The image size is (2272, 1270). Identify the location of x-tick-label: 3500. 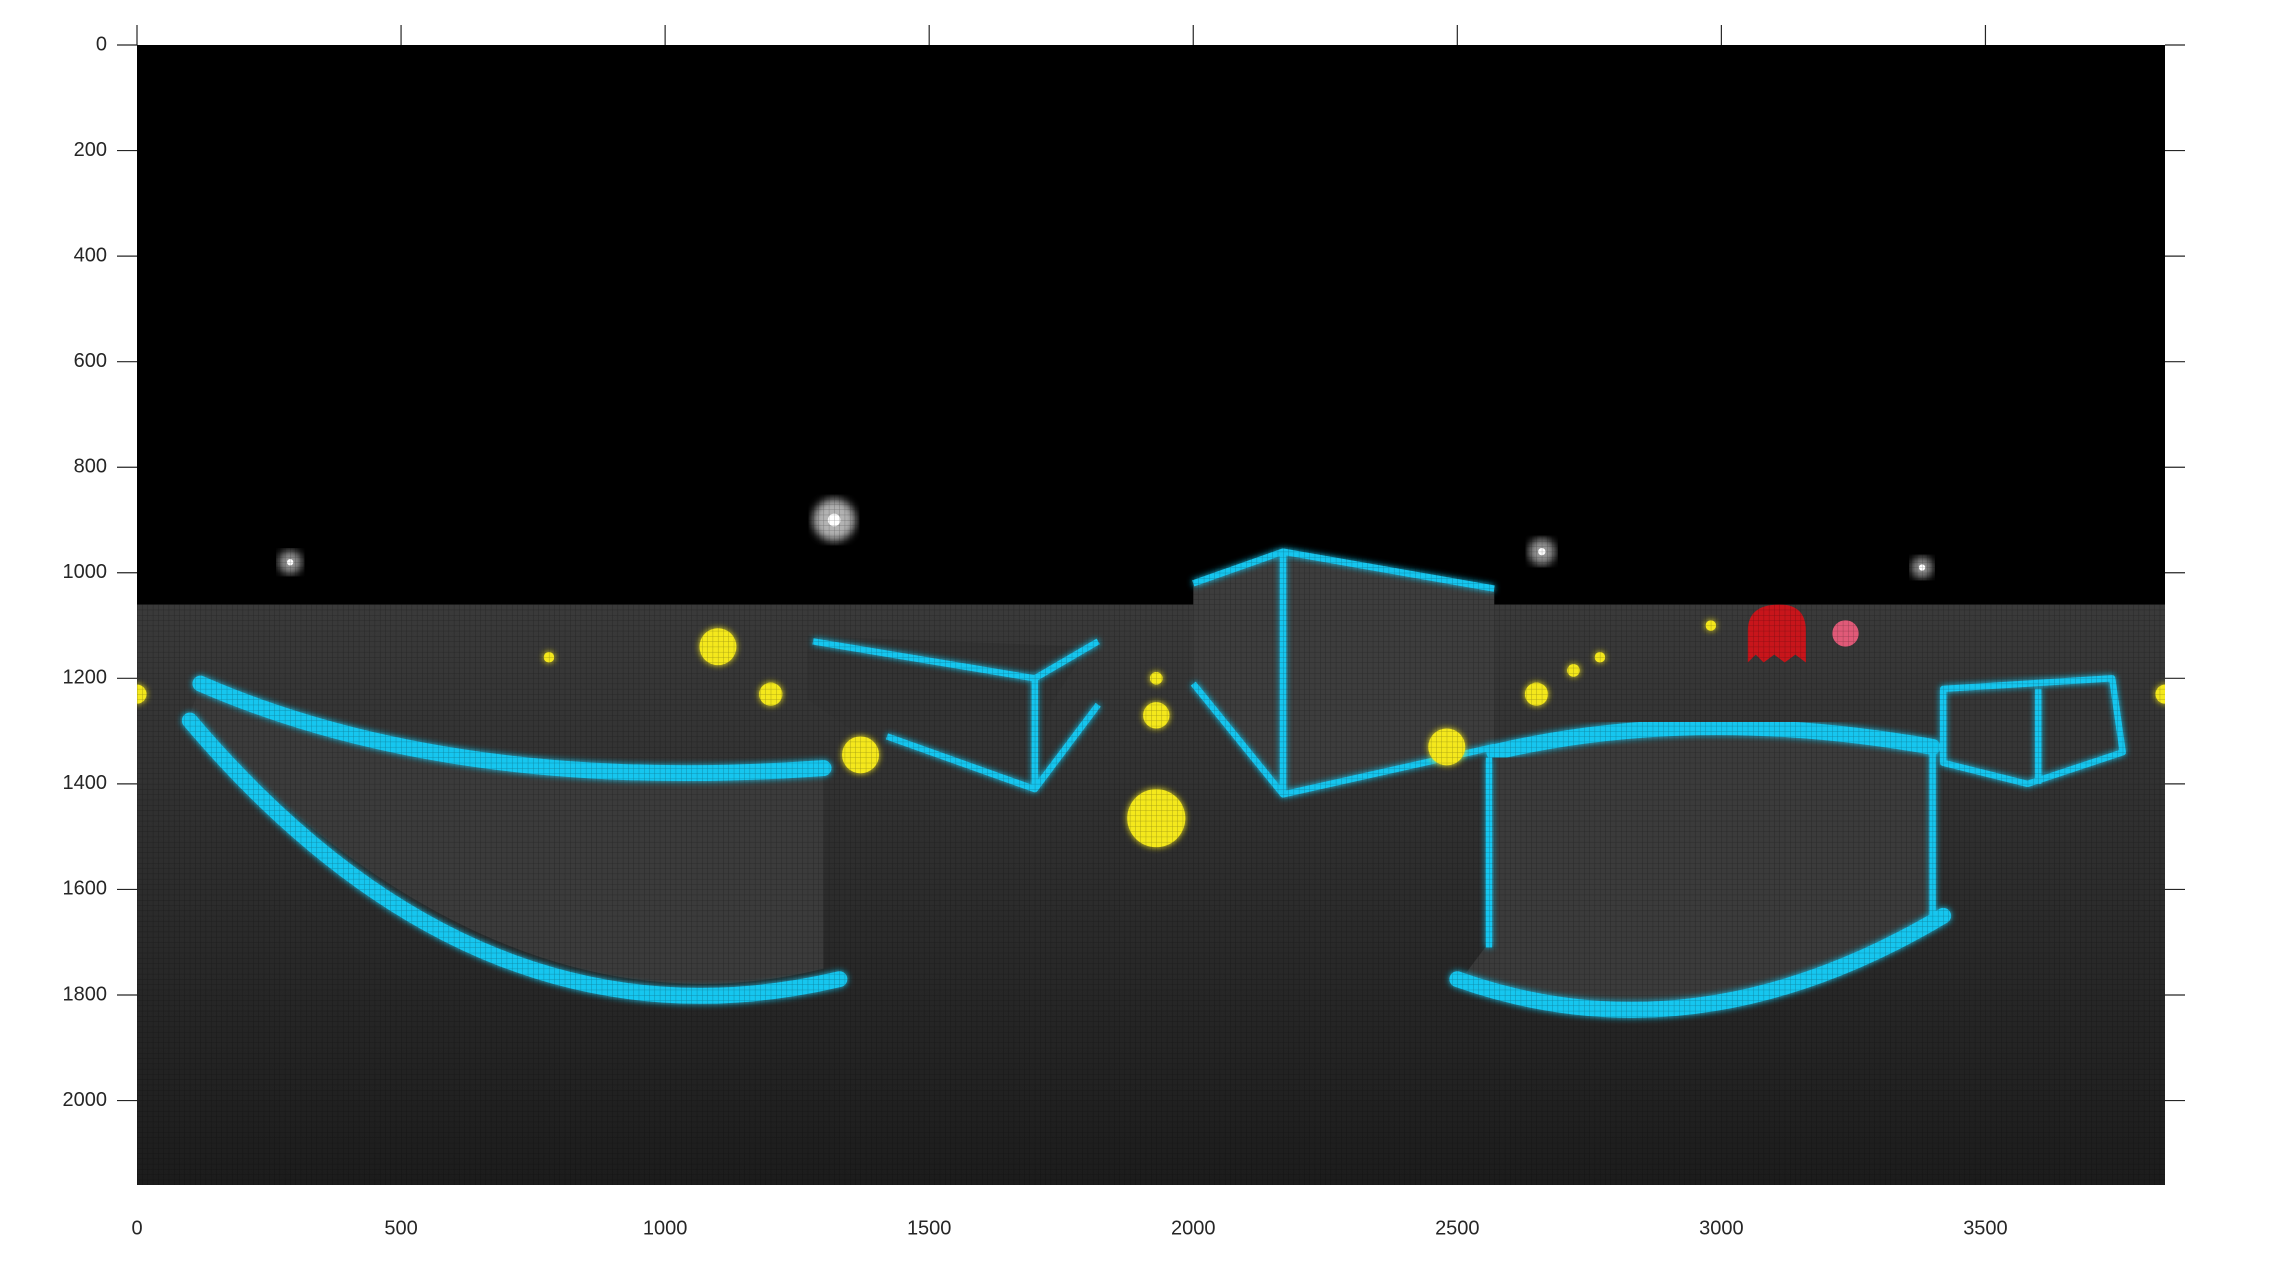
(1985, 1228).